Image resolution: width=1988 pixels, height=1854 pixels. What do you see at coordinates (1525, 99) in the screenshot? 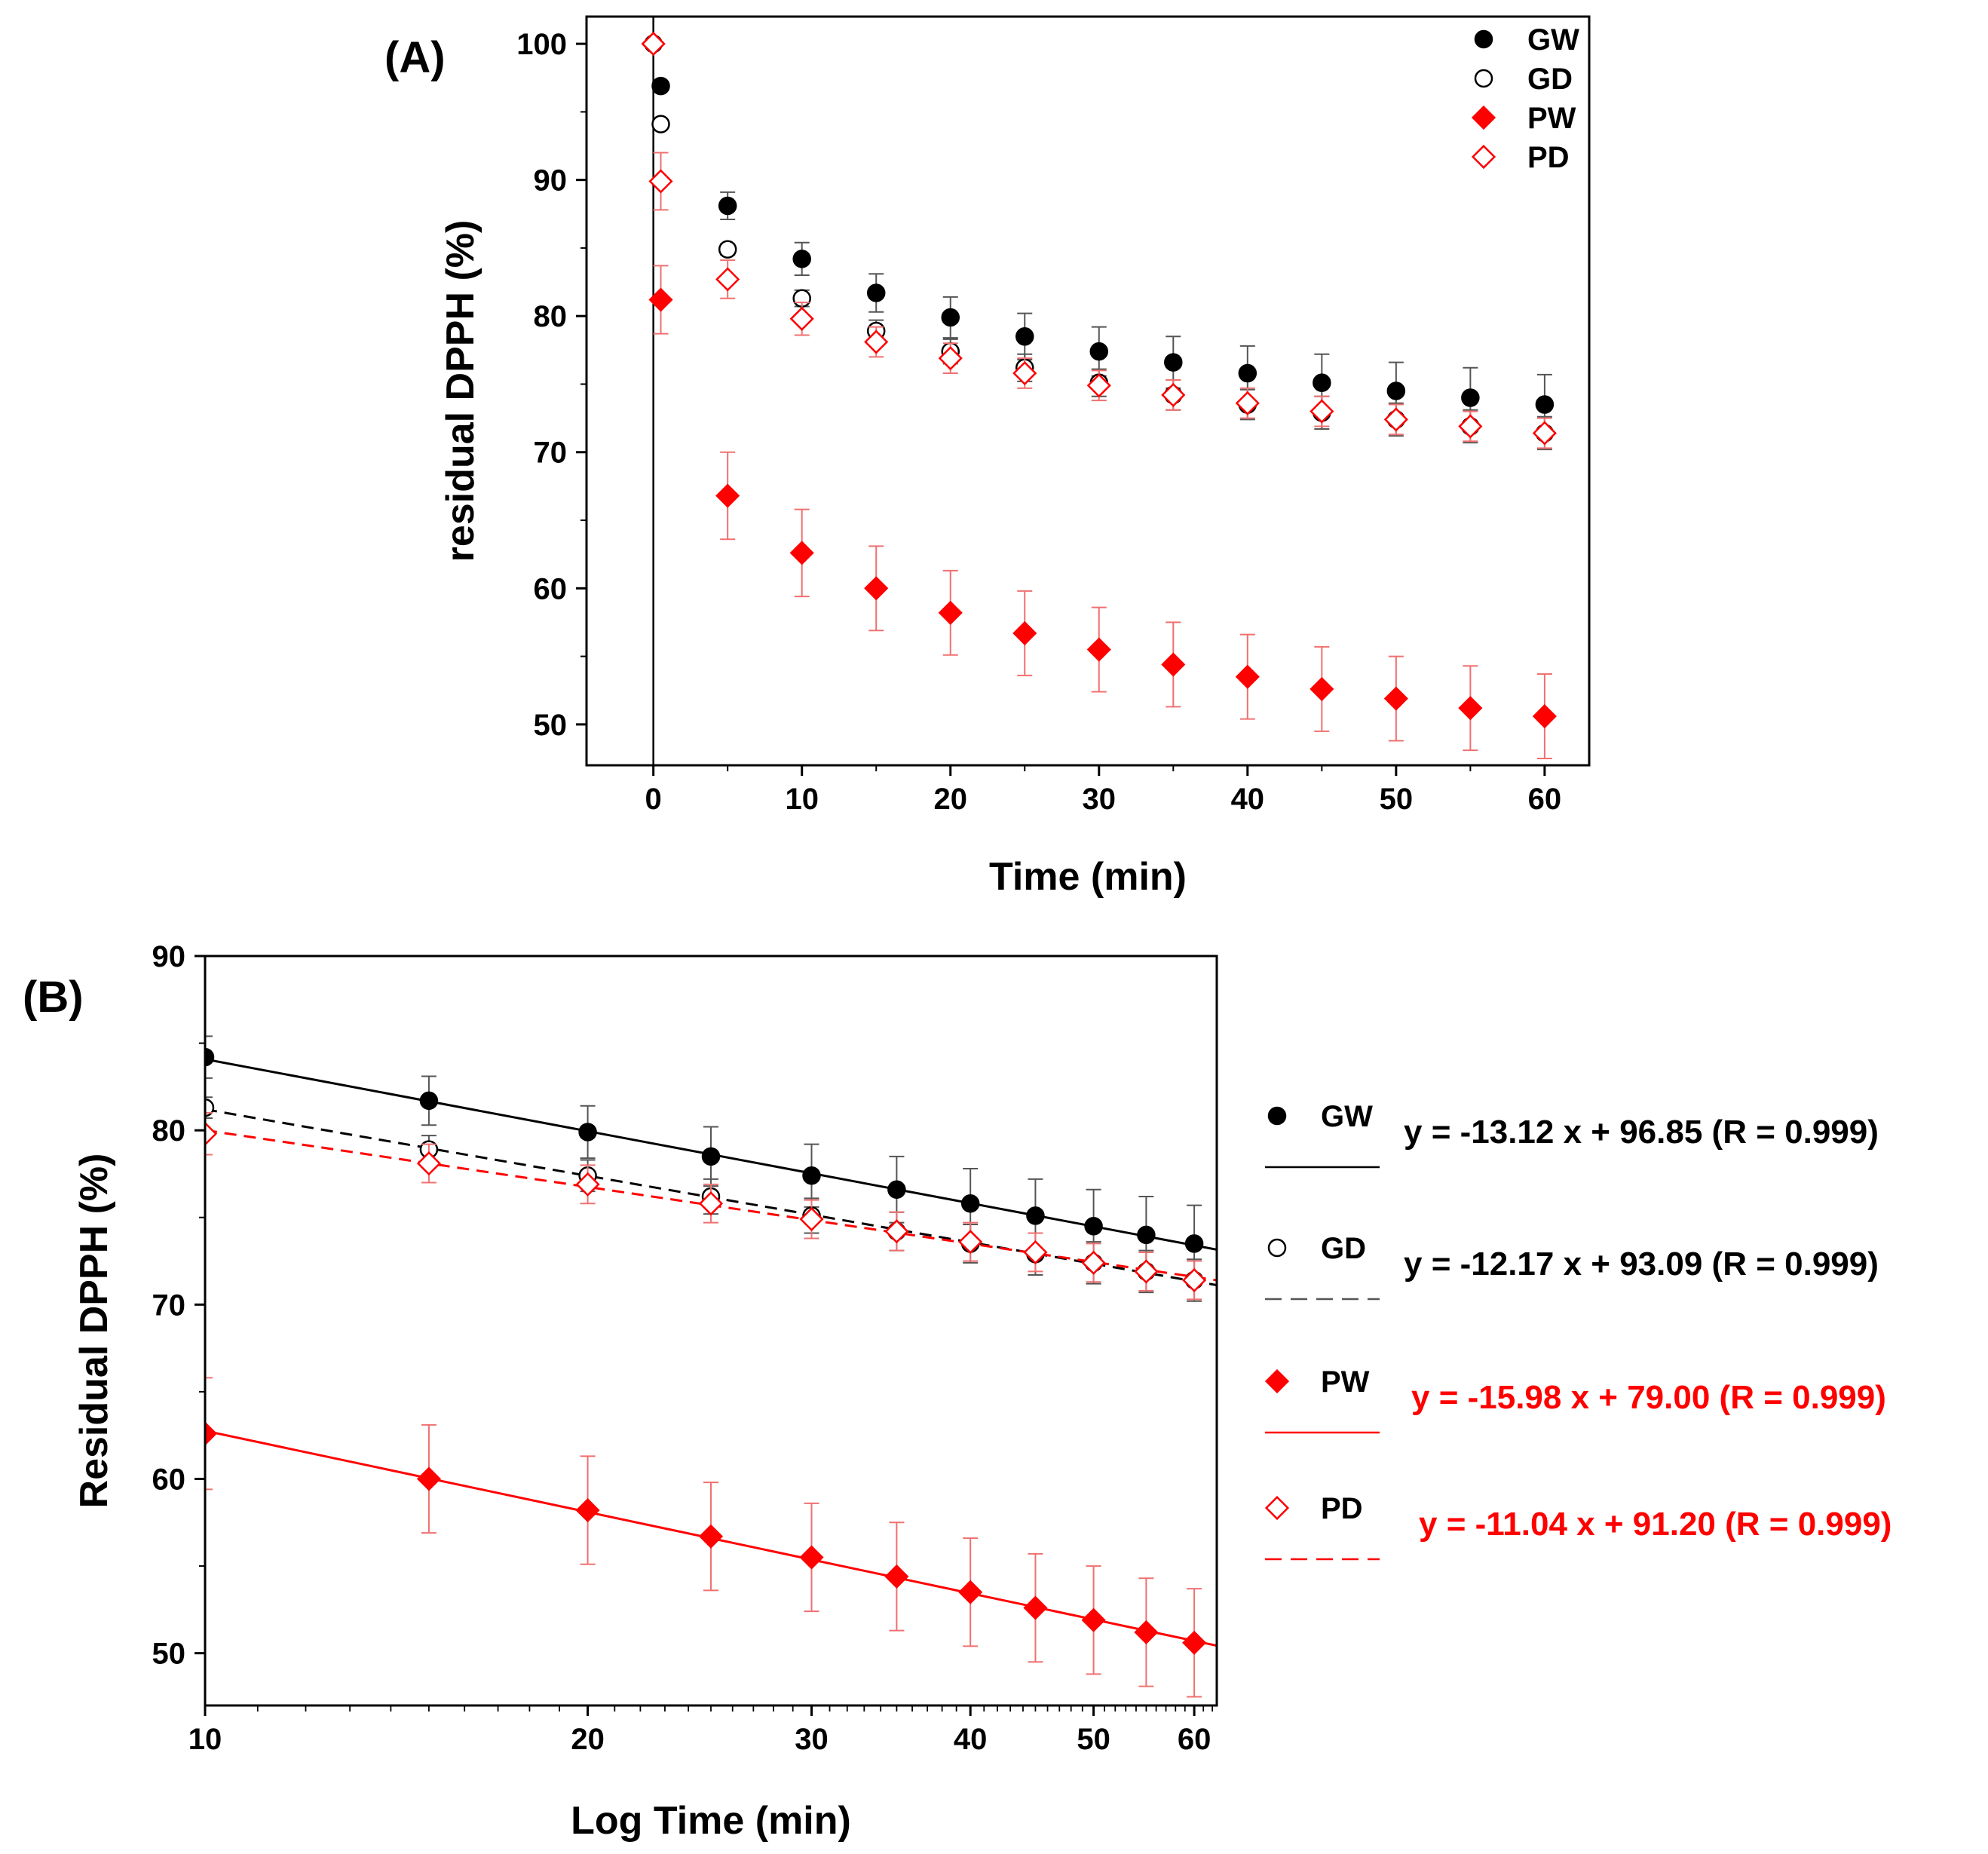
I see `legend: GW GD PW PD` at bounding box center [1525, 99].